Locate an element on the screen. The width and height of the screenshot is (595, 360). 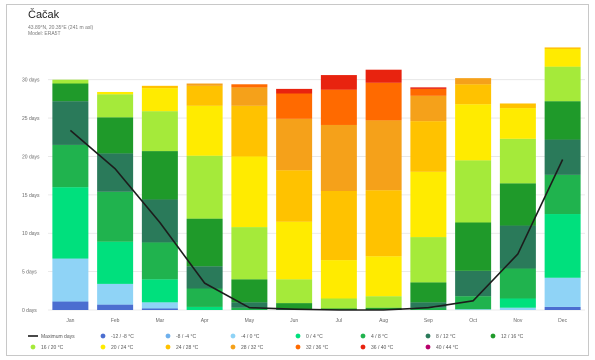
legend-label: 40 / 44 °C is located at coordinates (447, 348).